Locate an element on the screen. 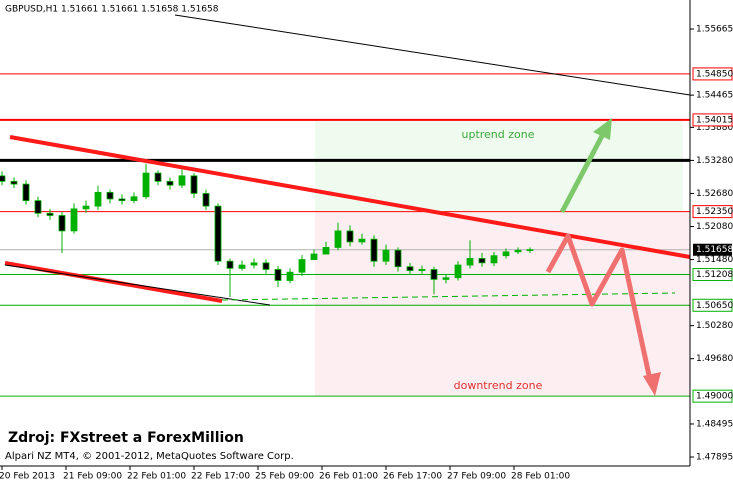 The width and height of the screenshot is (733, 482). level-label: 1.54015 is located at coordinates (714, 120).